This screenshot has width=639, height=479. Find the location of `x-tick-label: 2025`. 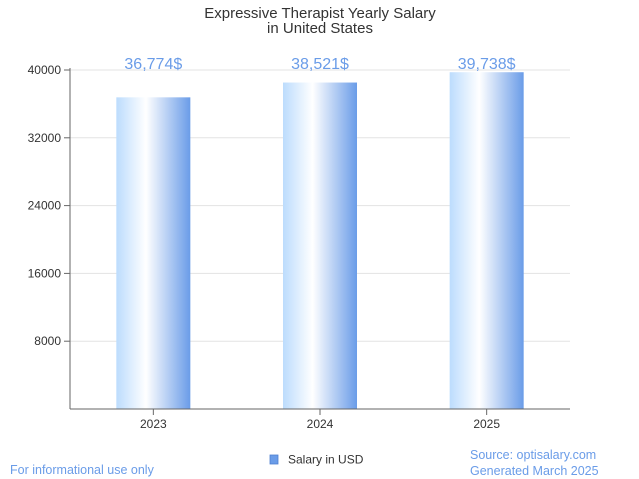

x-tick-label: 2025 is located at coordinates (486, 424).